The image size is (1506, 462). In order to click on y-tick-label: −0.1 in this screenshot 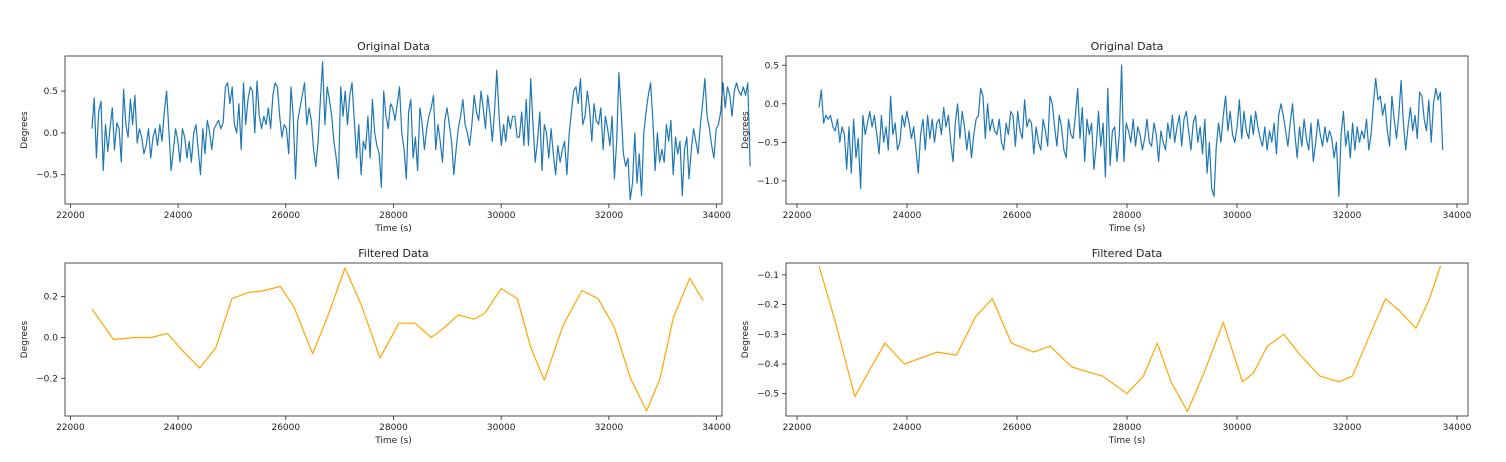, I will do `click(768, 276)`.